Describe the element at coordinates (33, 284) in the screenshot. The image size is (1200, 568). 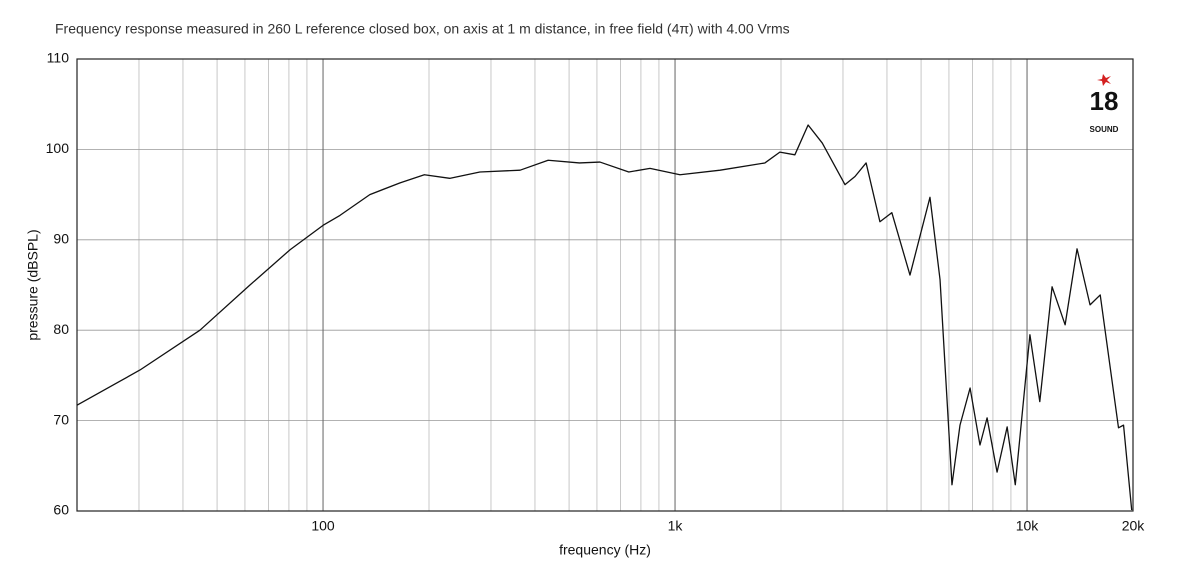
I see `y-axis-label: pressure (dBSPL)` at that location.